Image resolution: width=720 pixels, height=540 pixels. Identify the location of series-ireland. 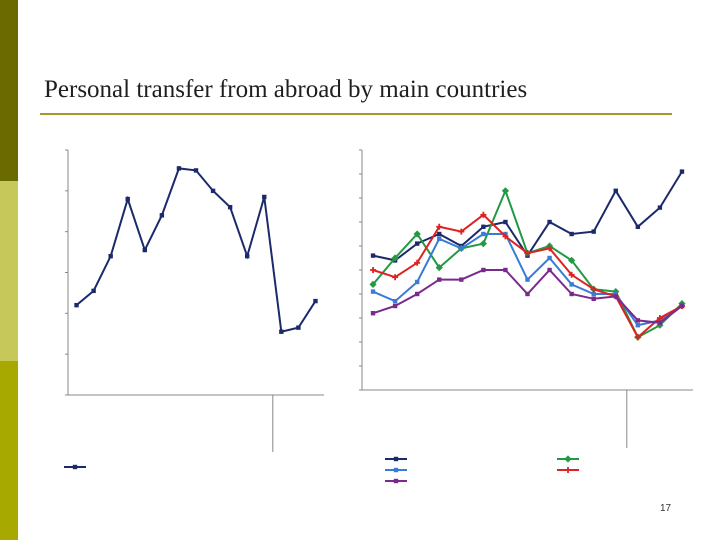
(527, 279).